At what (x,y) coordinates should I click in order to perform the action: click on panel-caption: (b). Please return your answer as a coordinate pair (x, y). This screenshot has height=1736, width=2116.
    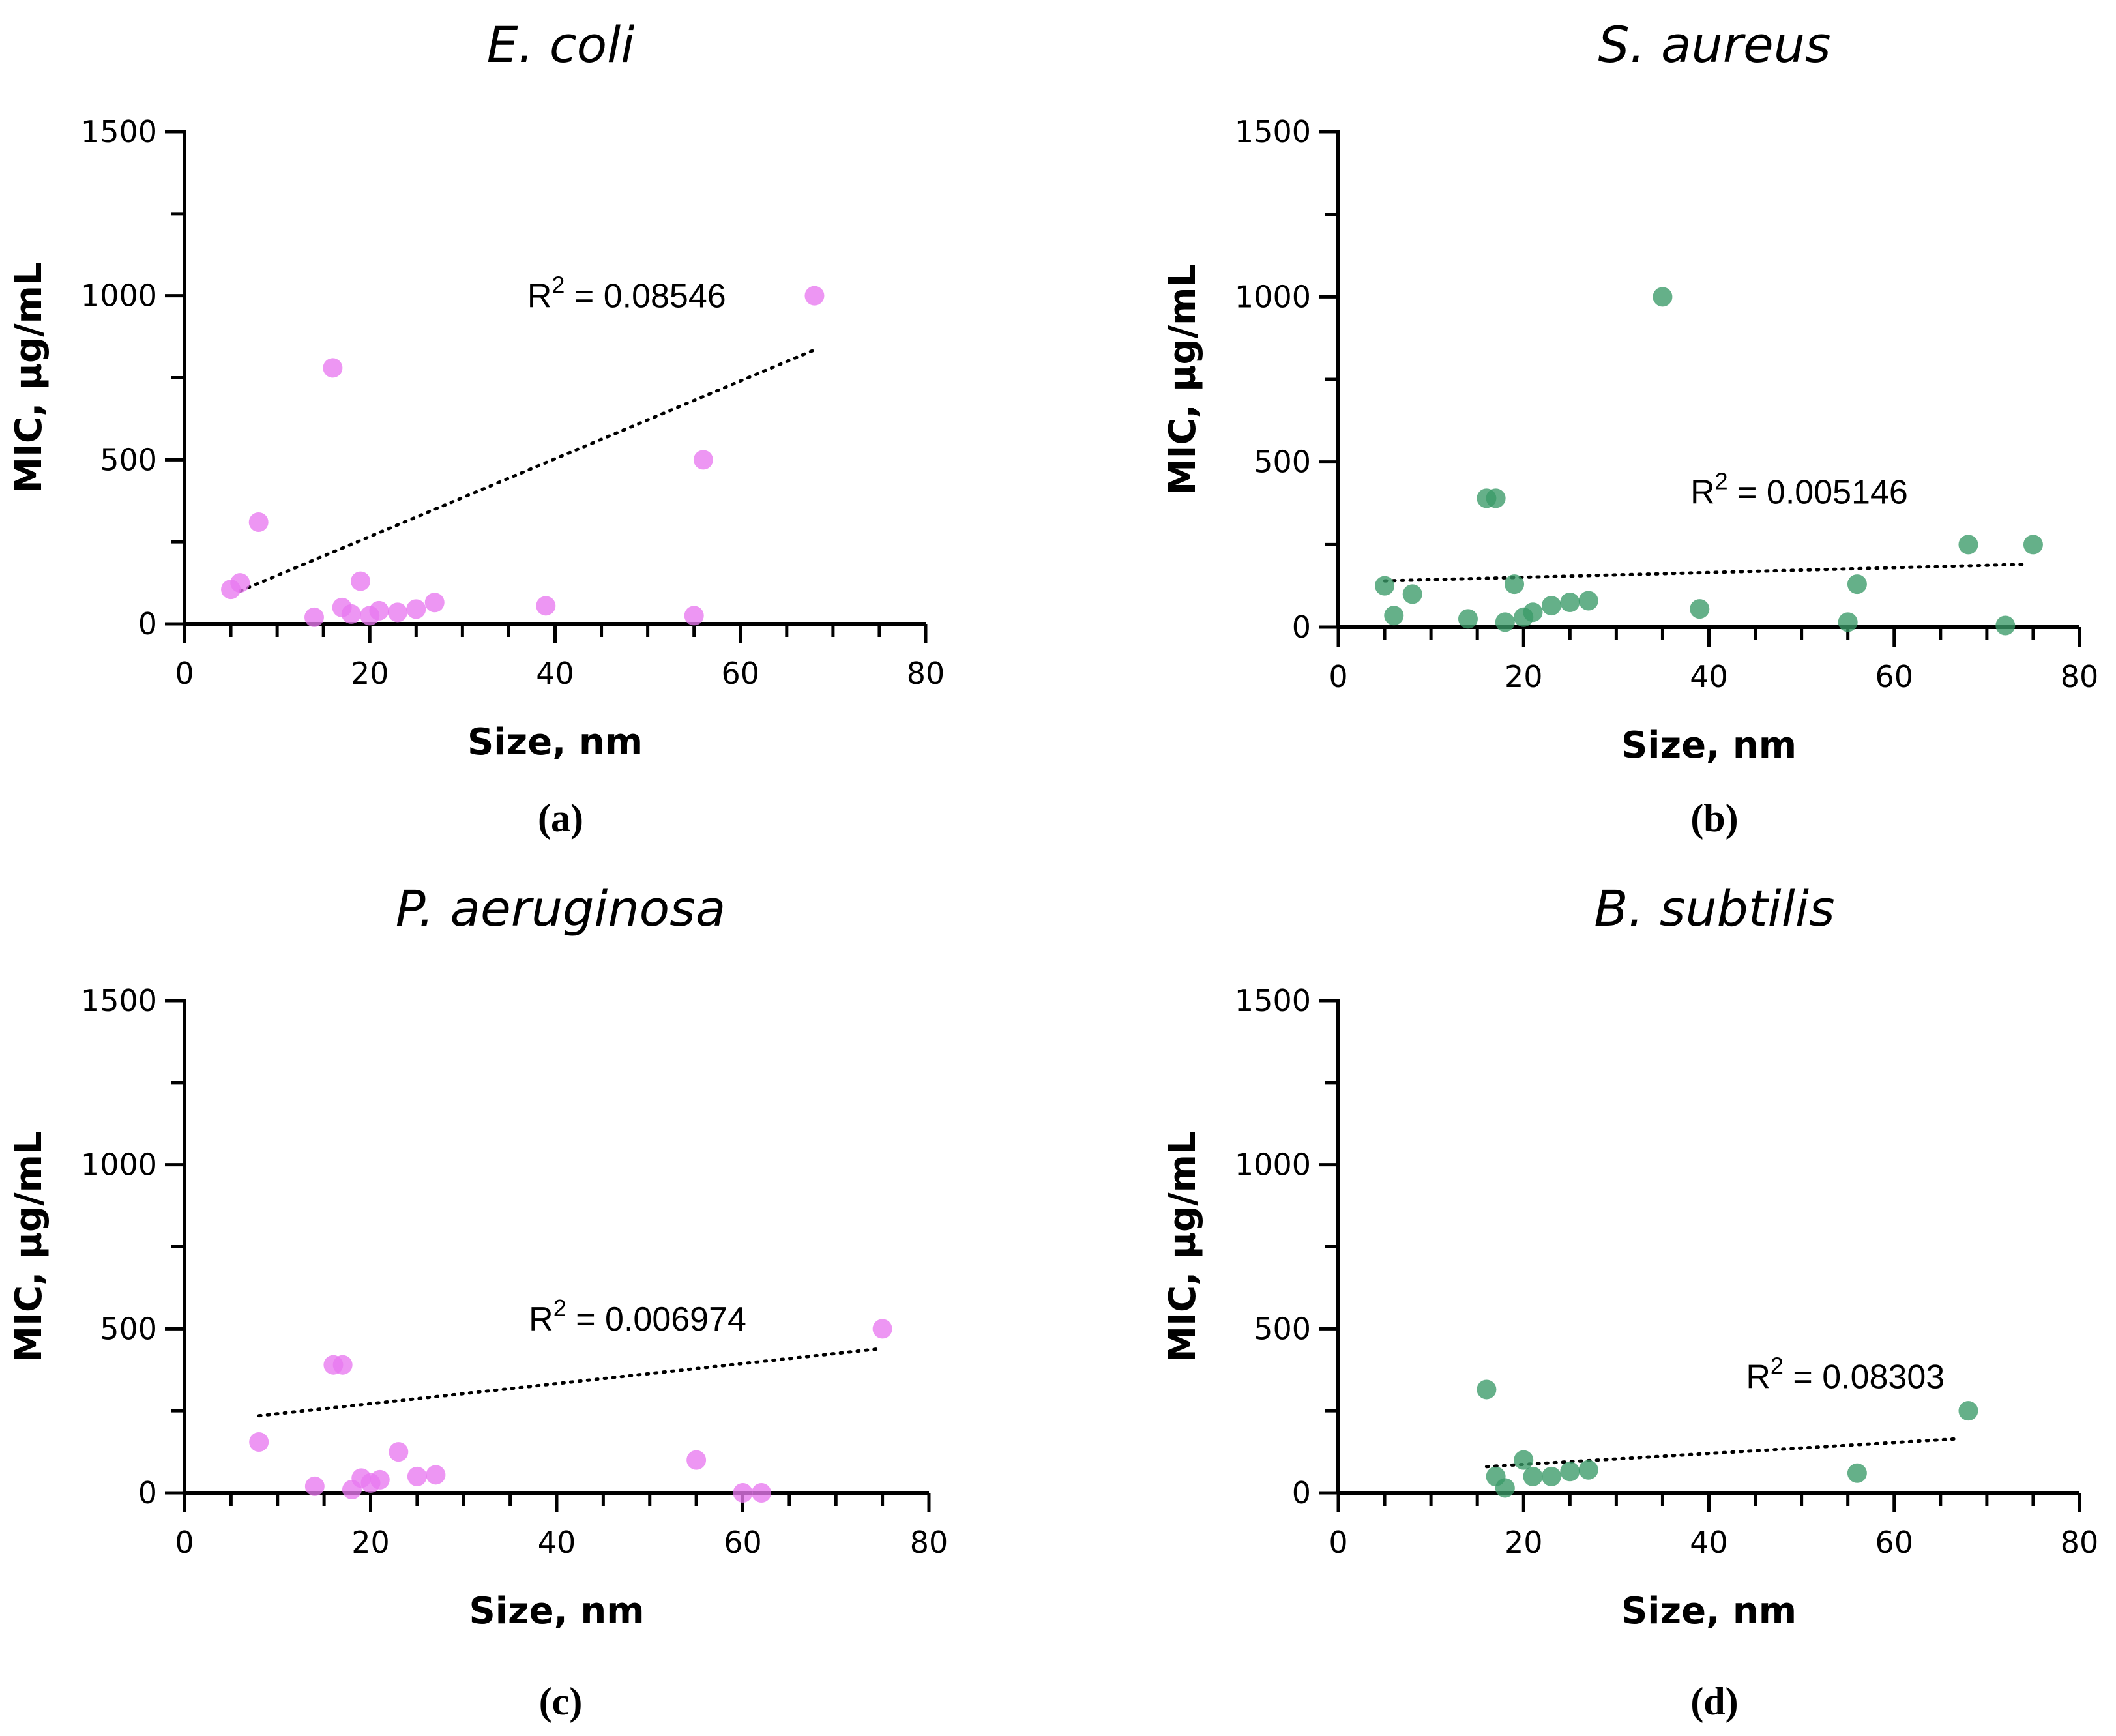
    Looking at the image, I should click on (1714, 818).